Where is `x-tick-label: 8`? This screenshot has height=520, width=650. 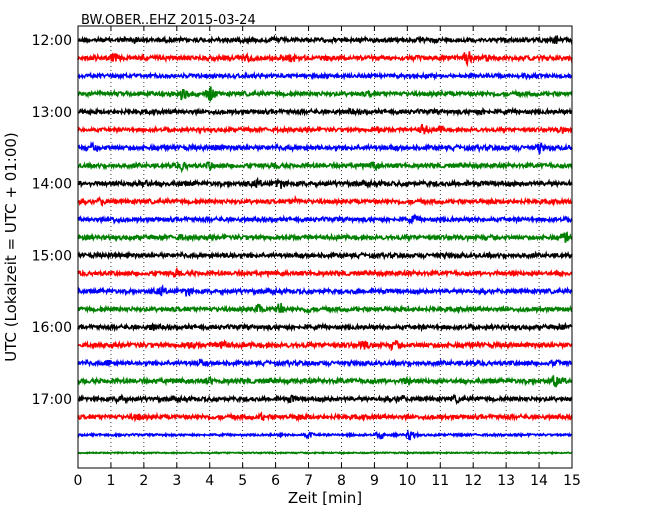 x-tick-label: 8 is located at coordinates (341, 481).